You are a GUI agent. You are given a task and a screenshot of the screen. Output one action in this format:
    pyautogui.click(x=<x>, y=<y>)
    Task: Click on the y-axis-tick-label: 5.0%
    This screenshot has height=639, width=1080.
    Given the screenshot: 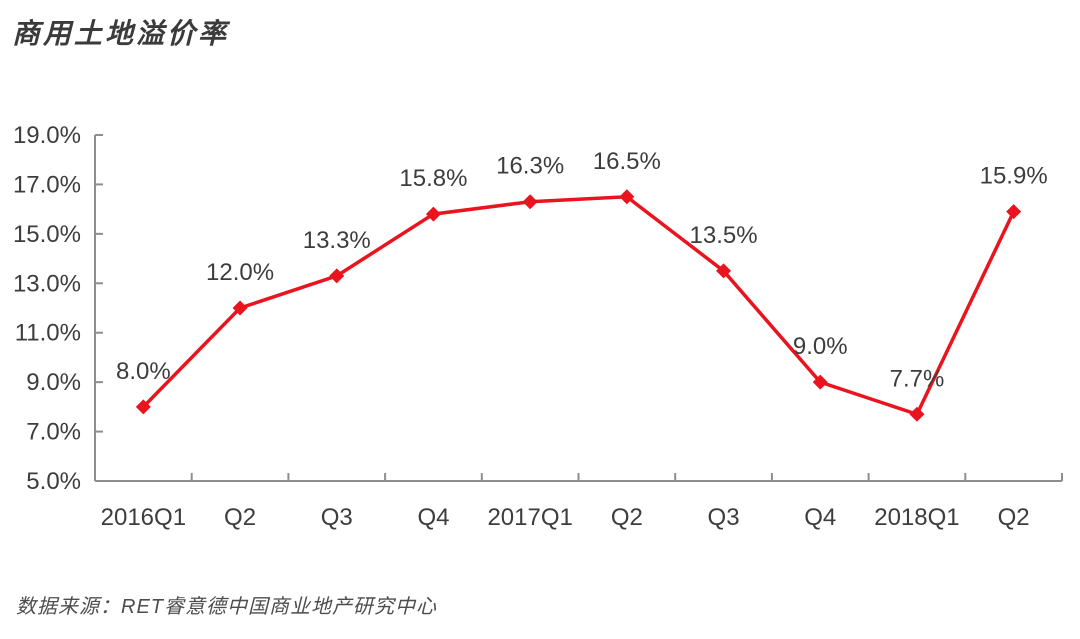 What is the action you would take?
    pyautogui.click(x=53, y=481)
    